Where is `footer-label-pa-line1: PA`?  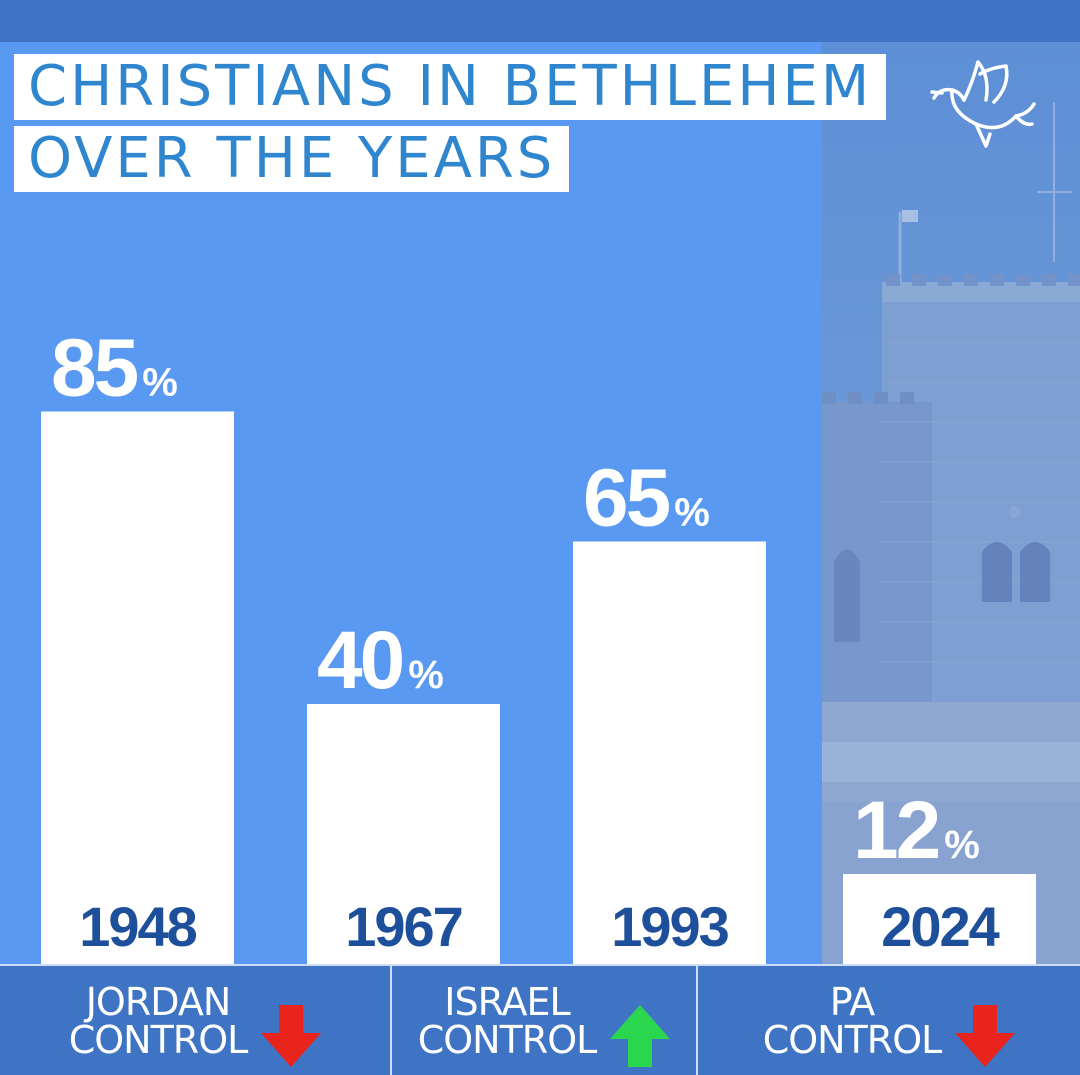 footer-label-pa-line1: PA is located at coordinates (852, 1001).